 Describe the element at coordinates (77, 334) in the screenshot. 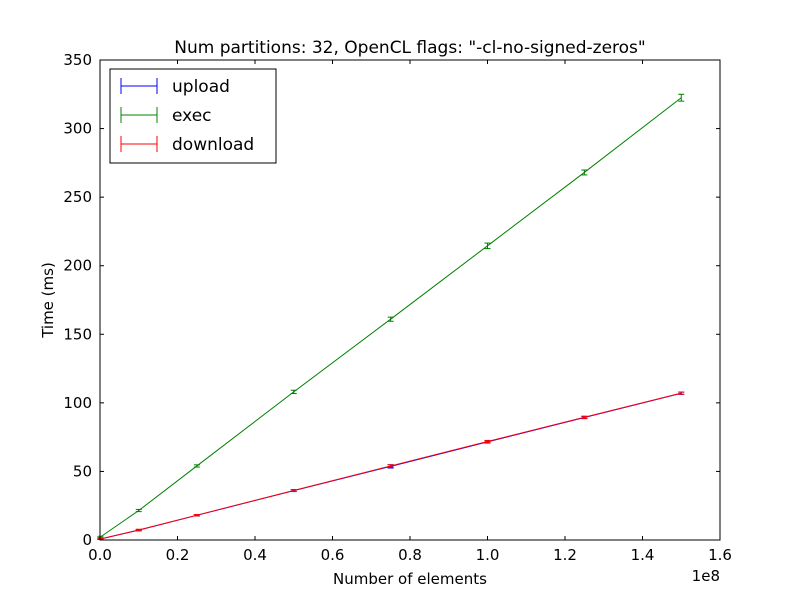

I see `y-tick-label: 150` at that location.